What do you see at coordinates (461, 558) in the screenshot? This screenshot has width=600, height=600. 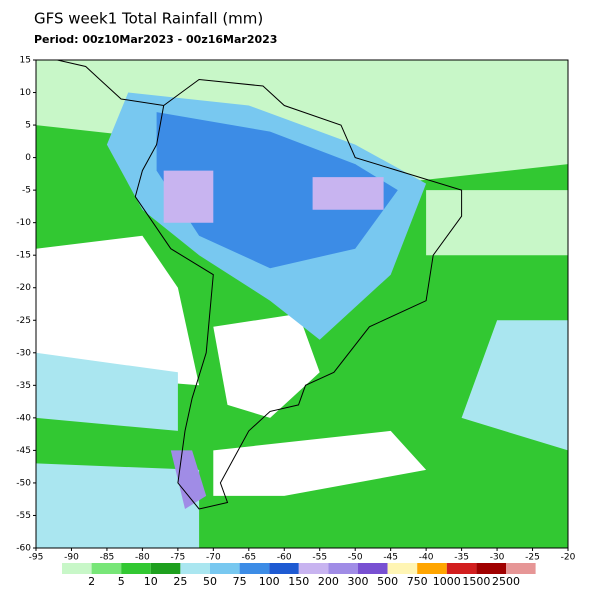 I see `lon-tick-label: -35` at bounding box center [461, 558].